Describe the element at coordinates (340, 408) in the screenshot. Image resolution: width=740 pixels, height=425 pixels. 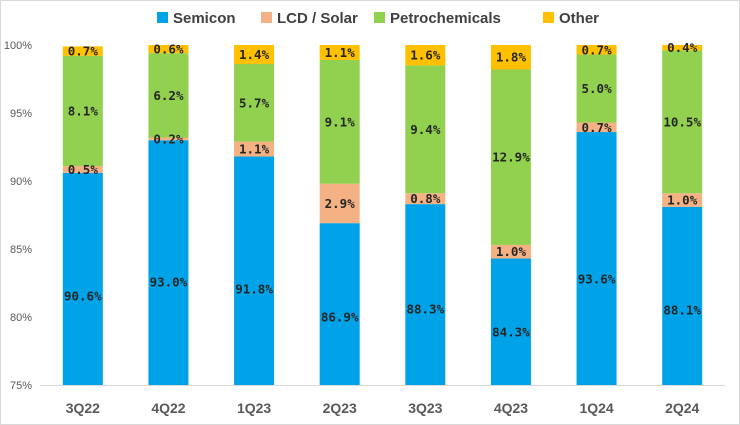
I see `x-category-label: 2Q23` at that location.